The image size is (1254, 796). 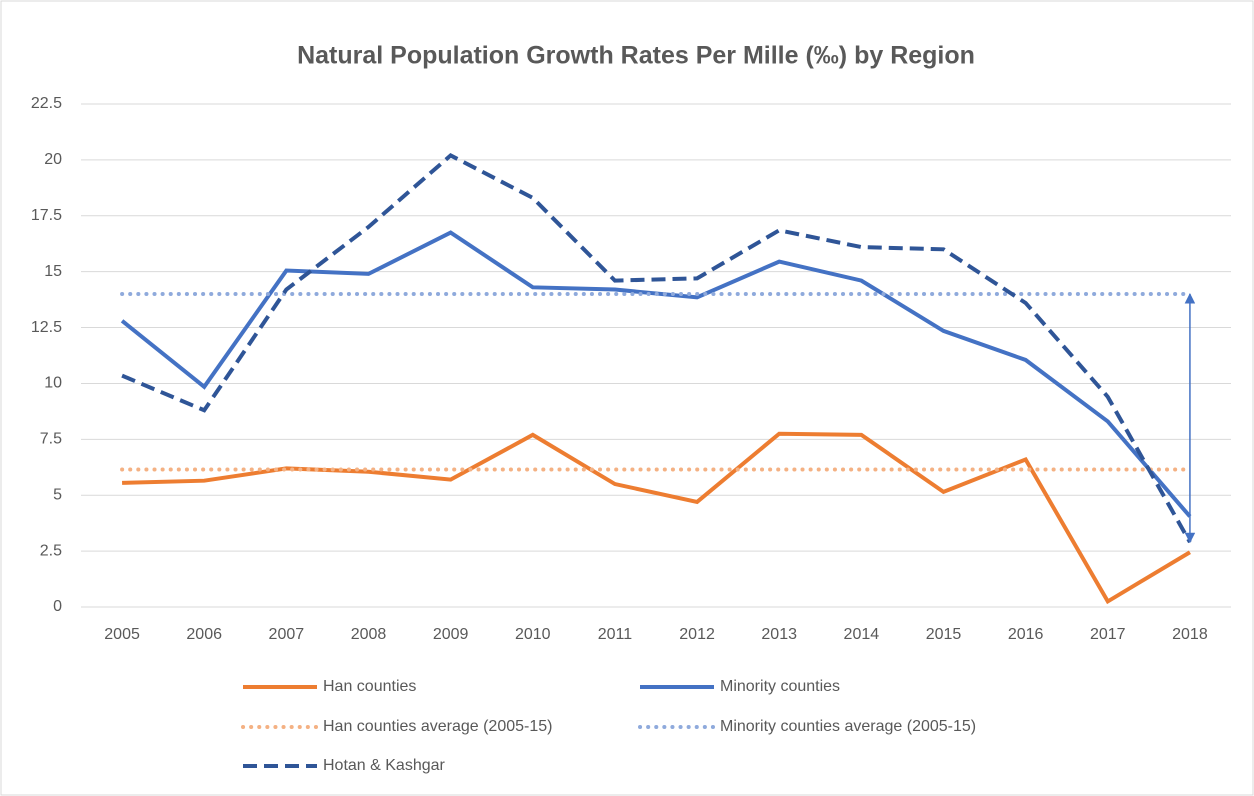 What do you see at coordinates (1108, 634) in the screenshot?
I see `x-tick-label: 2017` at bounding box center [1108, 634].